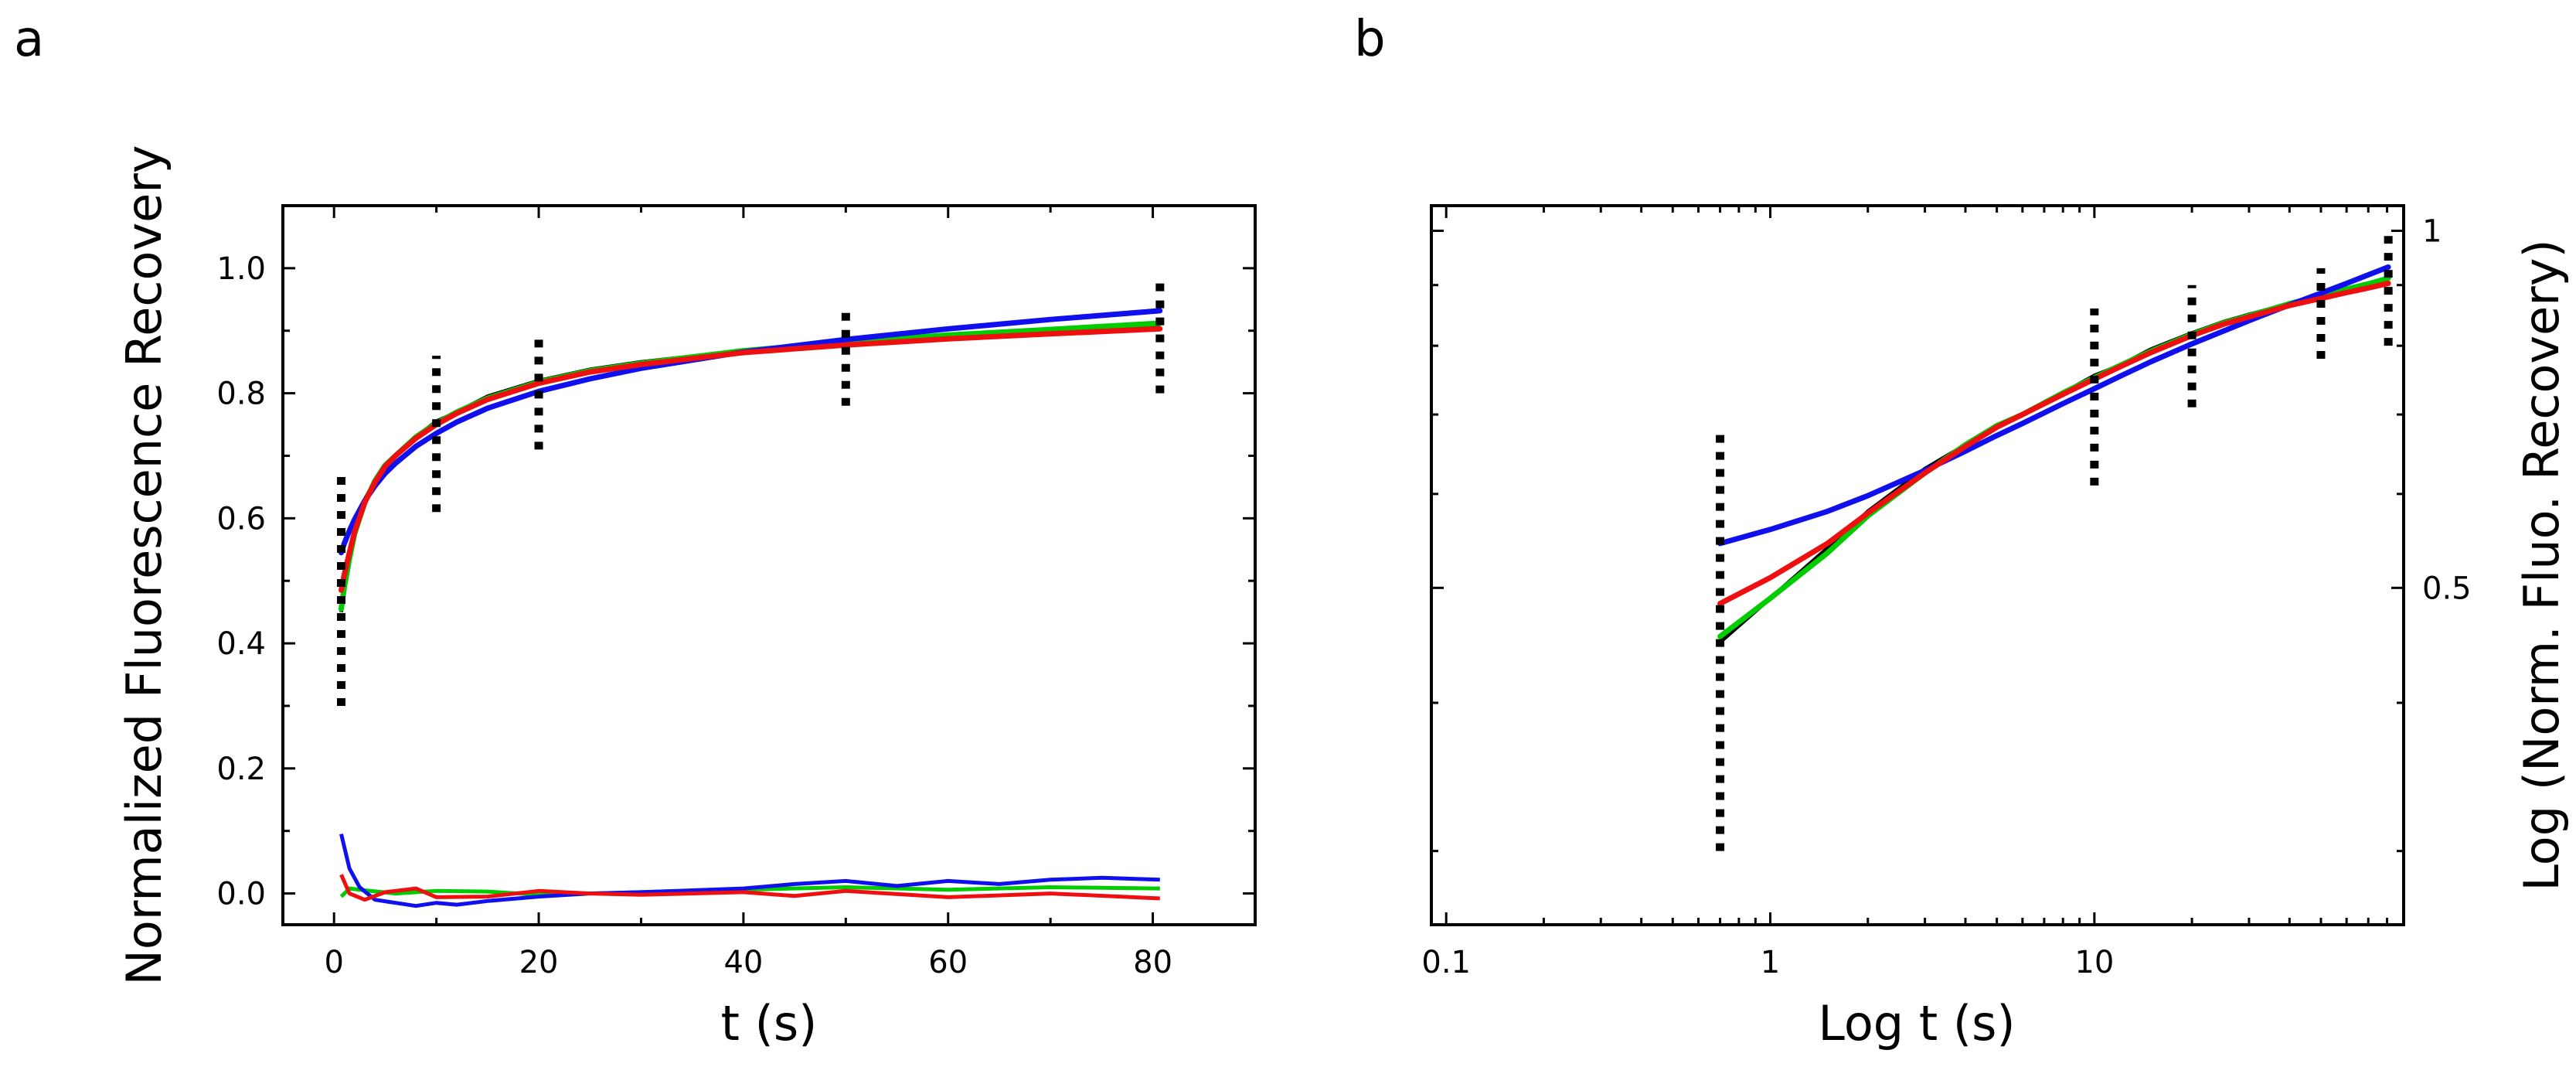  What do you see at coordinates (2541, 565) in the screenshot?
I see `y-axis-label-b: Log (Norm. Fluo. Recovery)` at bounding box center [2541, 565].